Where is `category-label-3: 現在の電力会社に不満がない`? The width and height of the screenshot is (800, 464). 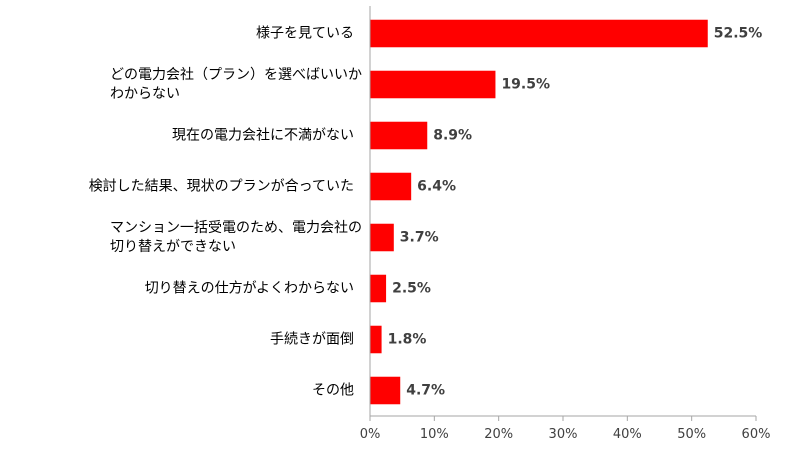
category-label-3: 現在の電力会社に不満がない is located at coordinates (263, 136).